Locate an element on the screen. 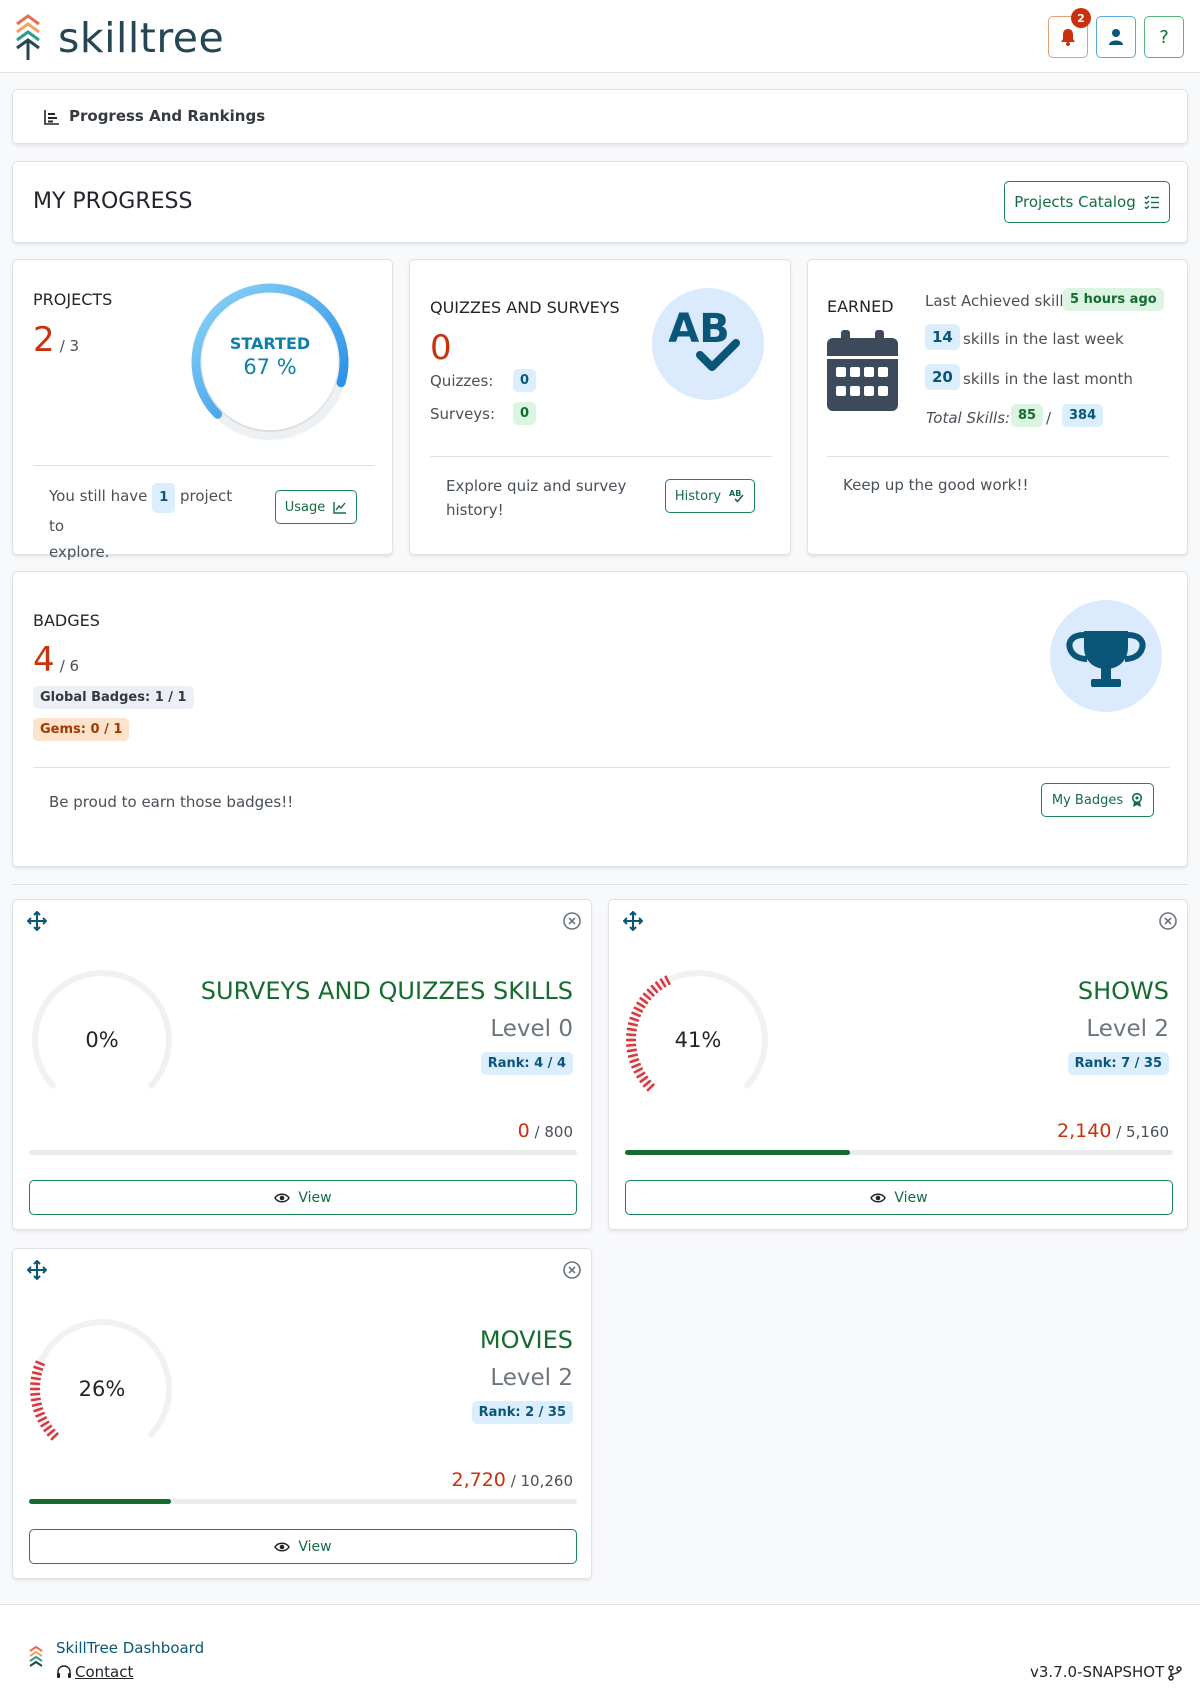 The height and width of the screenshot is (1701, 1200). help-button: ? is located at coordinates (1164, 37).